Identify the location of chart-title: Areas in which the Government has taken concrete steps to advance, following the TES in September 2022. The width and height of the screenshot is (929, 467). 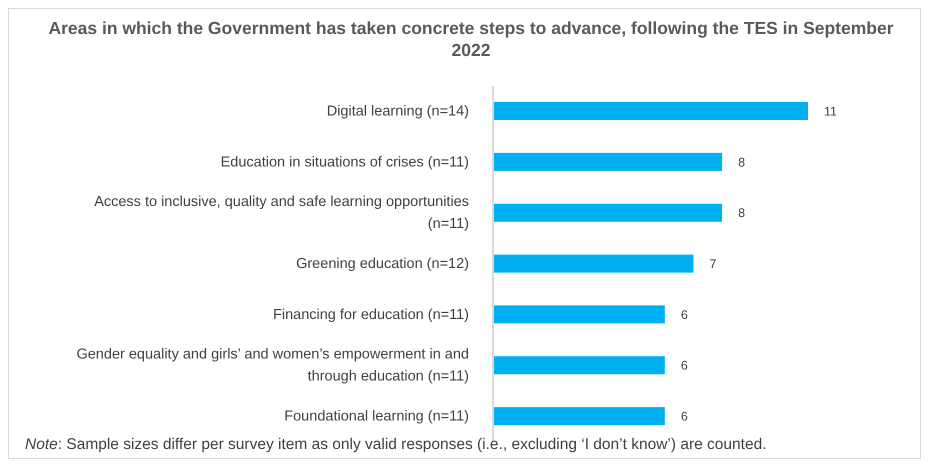
(471, 39).